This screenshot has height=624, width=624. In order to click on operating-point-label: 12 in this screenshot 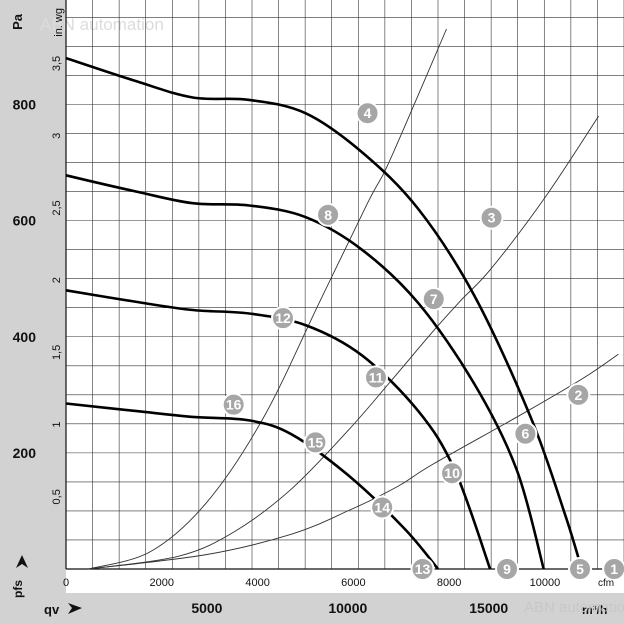, I will do `click(283, 318)`.